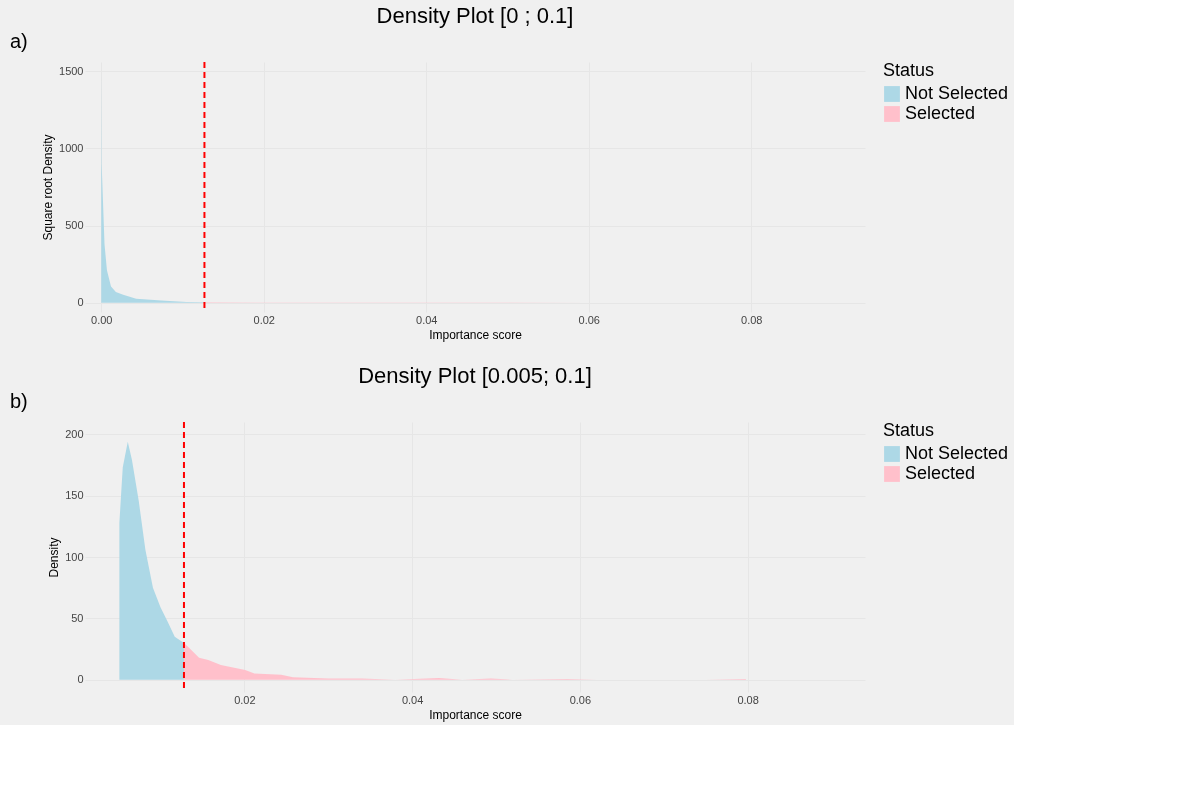 This screenshot has height=789, width=1204. What do you see at coordinates (54, 557) in the screenshot?
I see `y-axis-title: Density` at bounding box center [54, 557].